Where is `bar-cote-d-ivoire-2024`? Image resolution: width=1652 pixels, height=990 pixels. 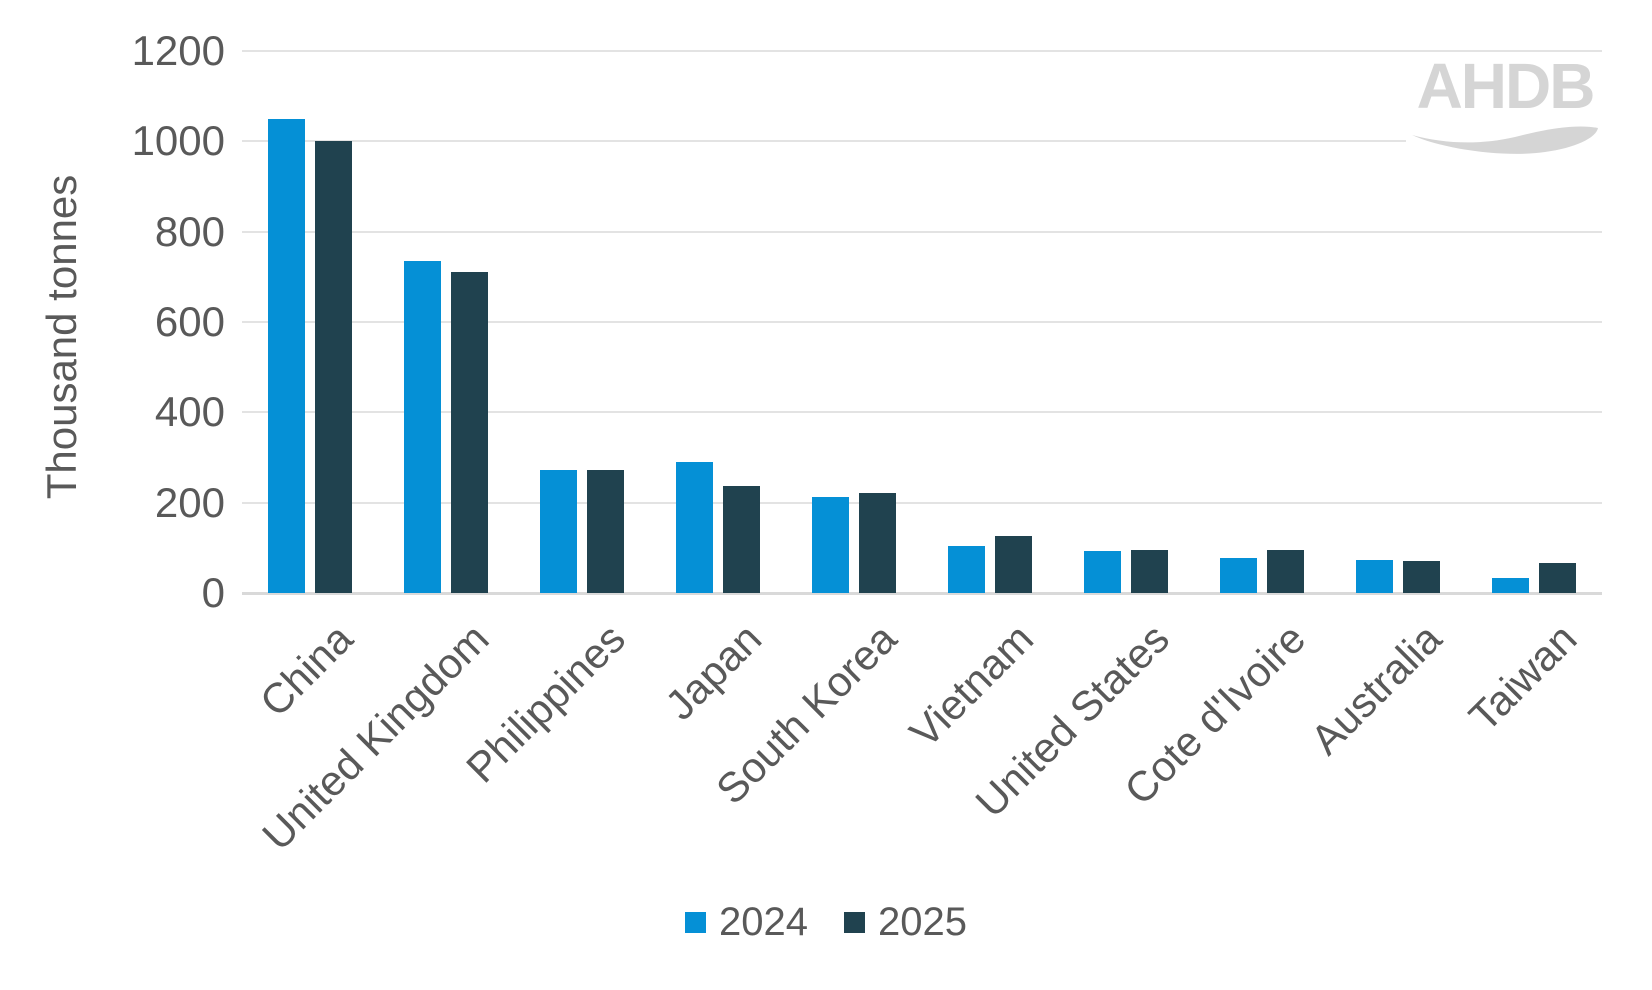 bar-cote-d-ivoire-2024 is located at coordinates (1238, 575).